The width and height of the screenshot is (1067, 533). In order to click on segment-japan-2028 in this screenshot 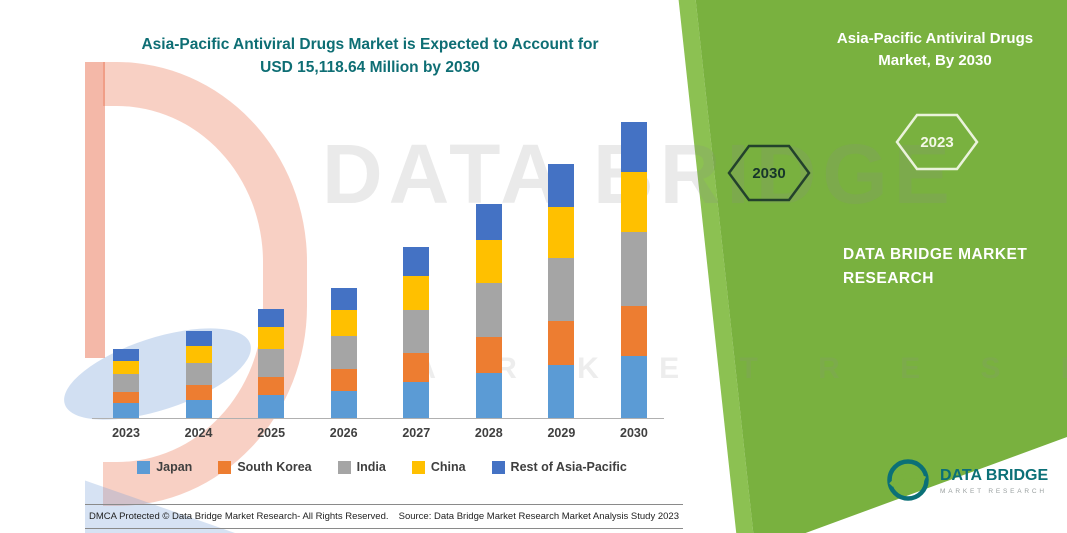, I will do `click(488, 395)`.